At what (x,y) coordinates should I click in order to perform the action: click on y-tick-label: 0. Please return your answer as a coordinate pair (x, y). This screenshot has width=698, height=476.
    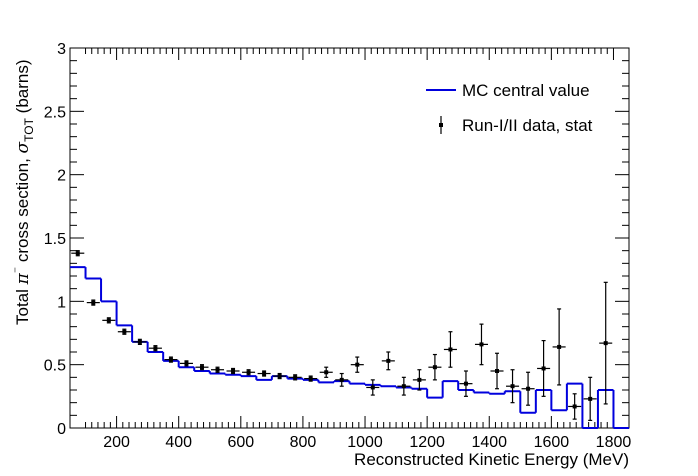
    Looking at the image, I should click on (61, 429).